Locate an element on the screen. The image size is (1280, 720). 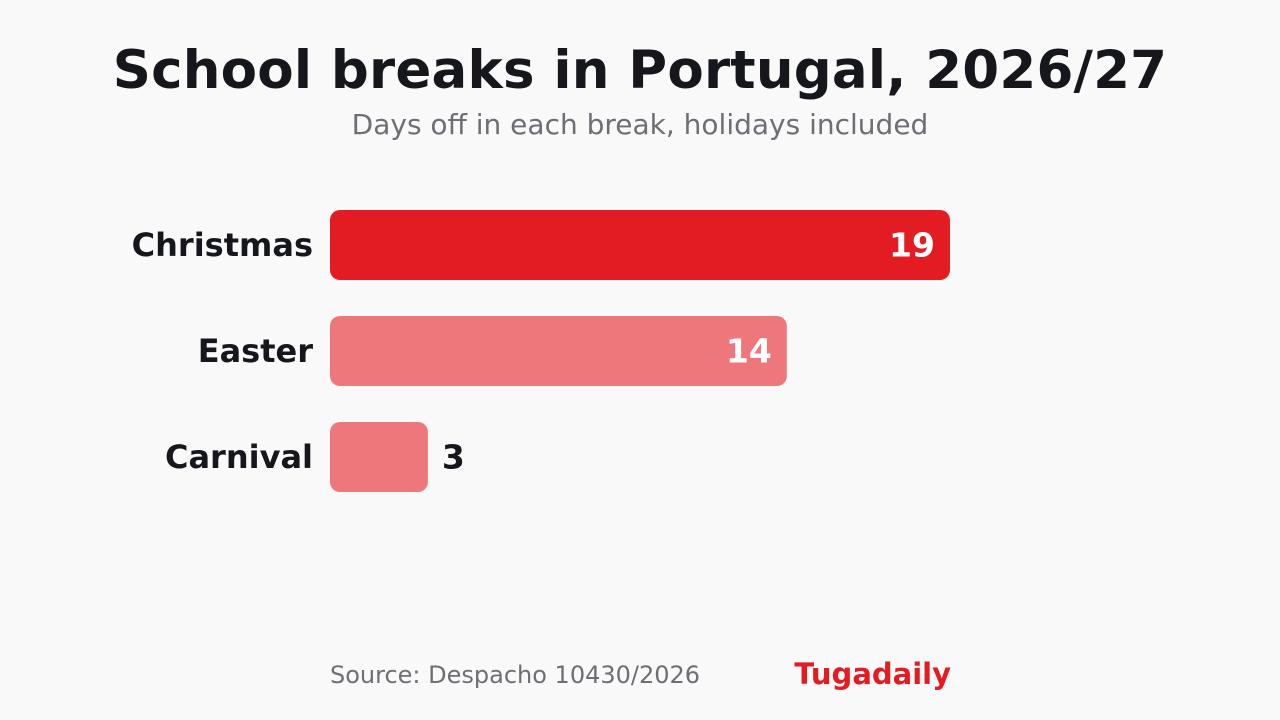
bar-carnival is located at coordinates (379, 457).